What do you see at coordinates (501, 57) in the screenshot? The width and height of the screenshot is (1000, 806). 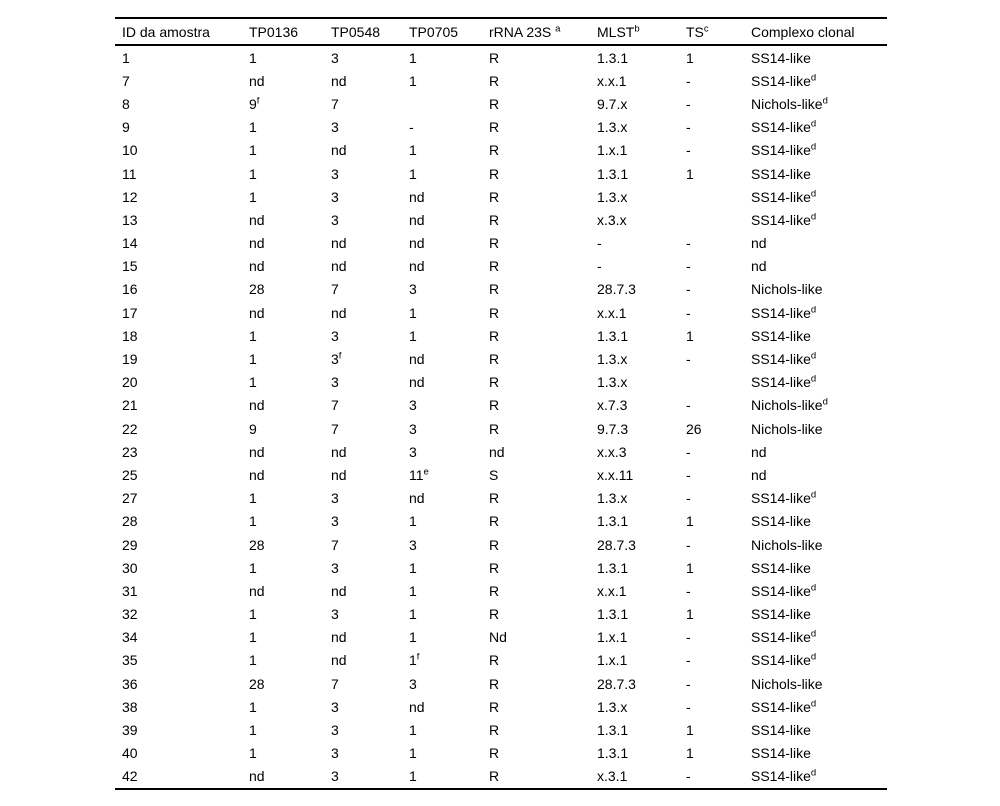 I see `table-row: 1 1 3 1 R 1.3.1 1 SS14-like` at bounding box center [501, 57].